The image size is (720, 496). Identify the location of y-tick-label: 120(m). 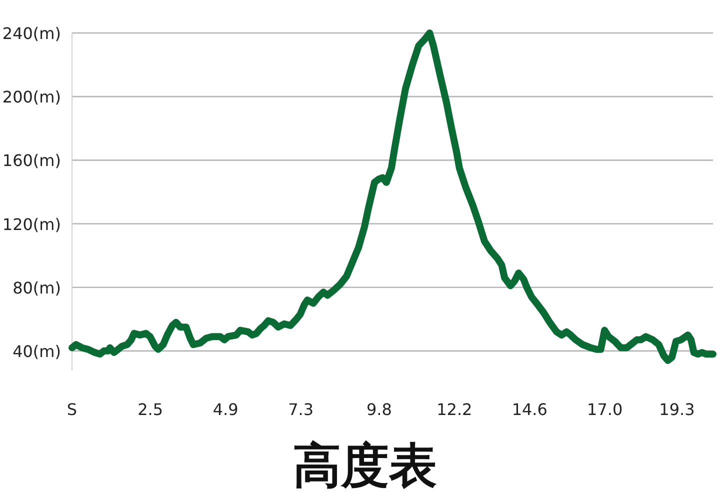
(31, 224).